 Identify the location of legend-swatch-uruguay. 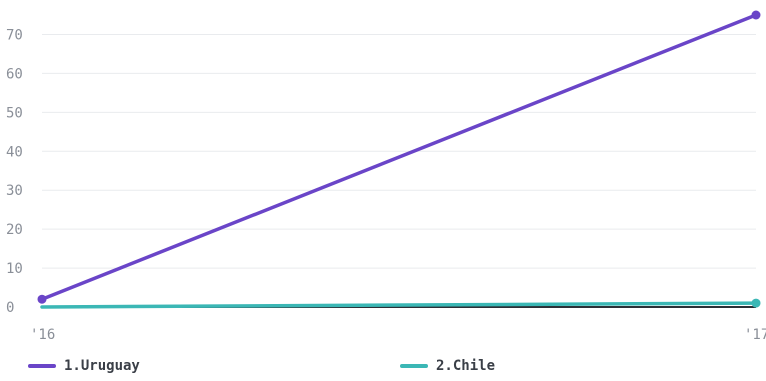
(42, 366).